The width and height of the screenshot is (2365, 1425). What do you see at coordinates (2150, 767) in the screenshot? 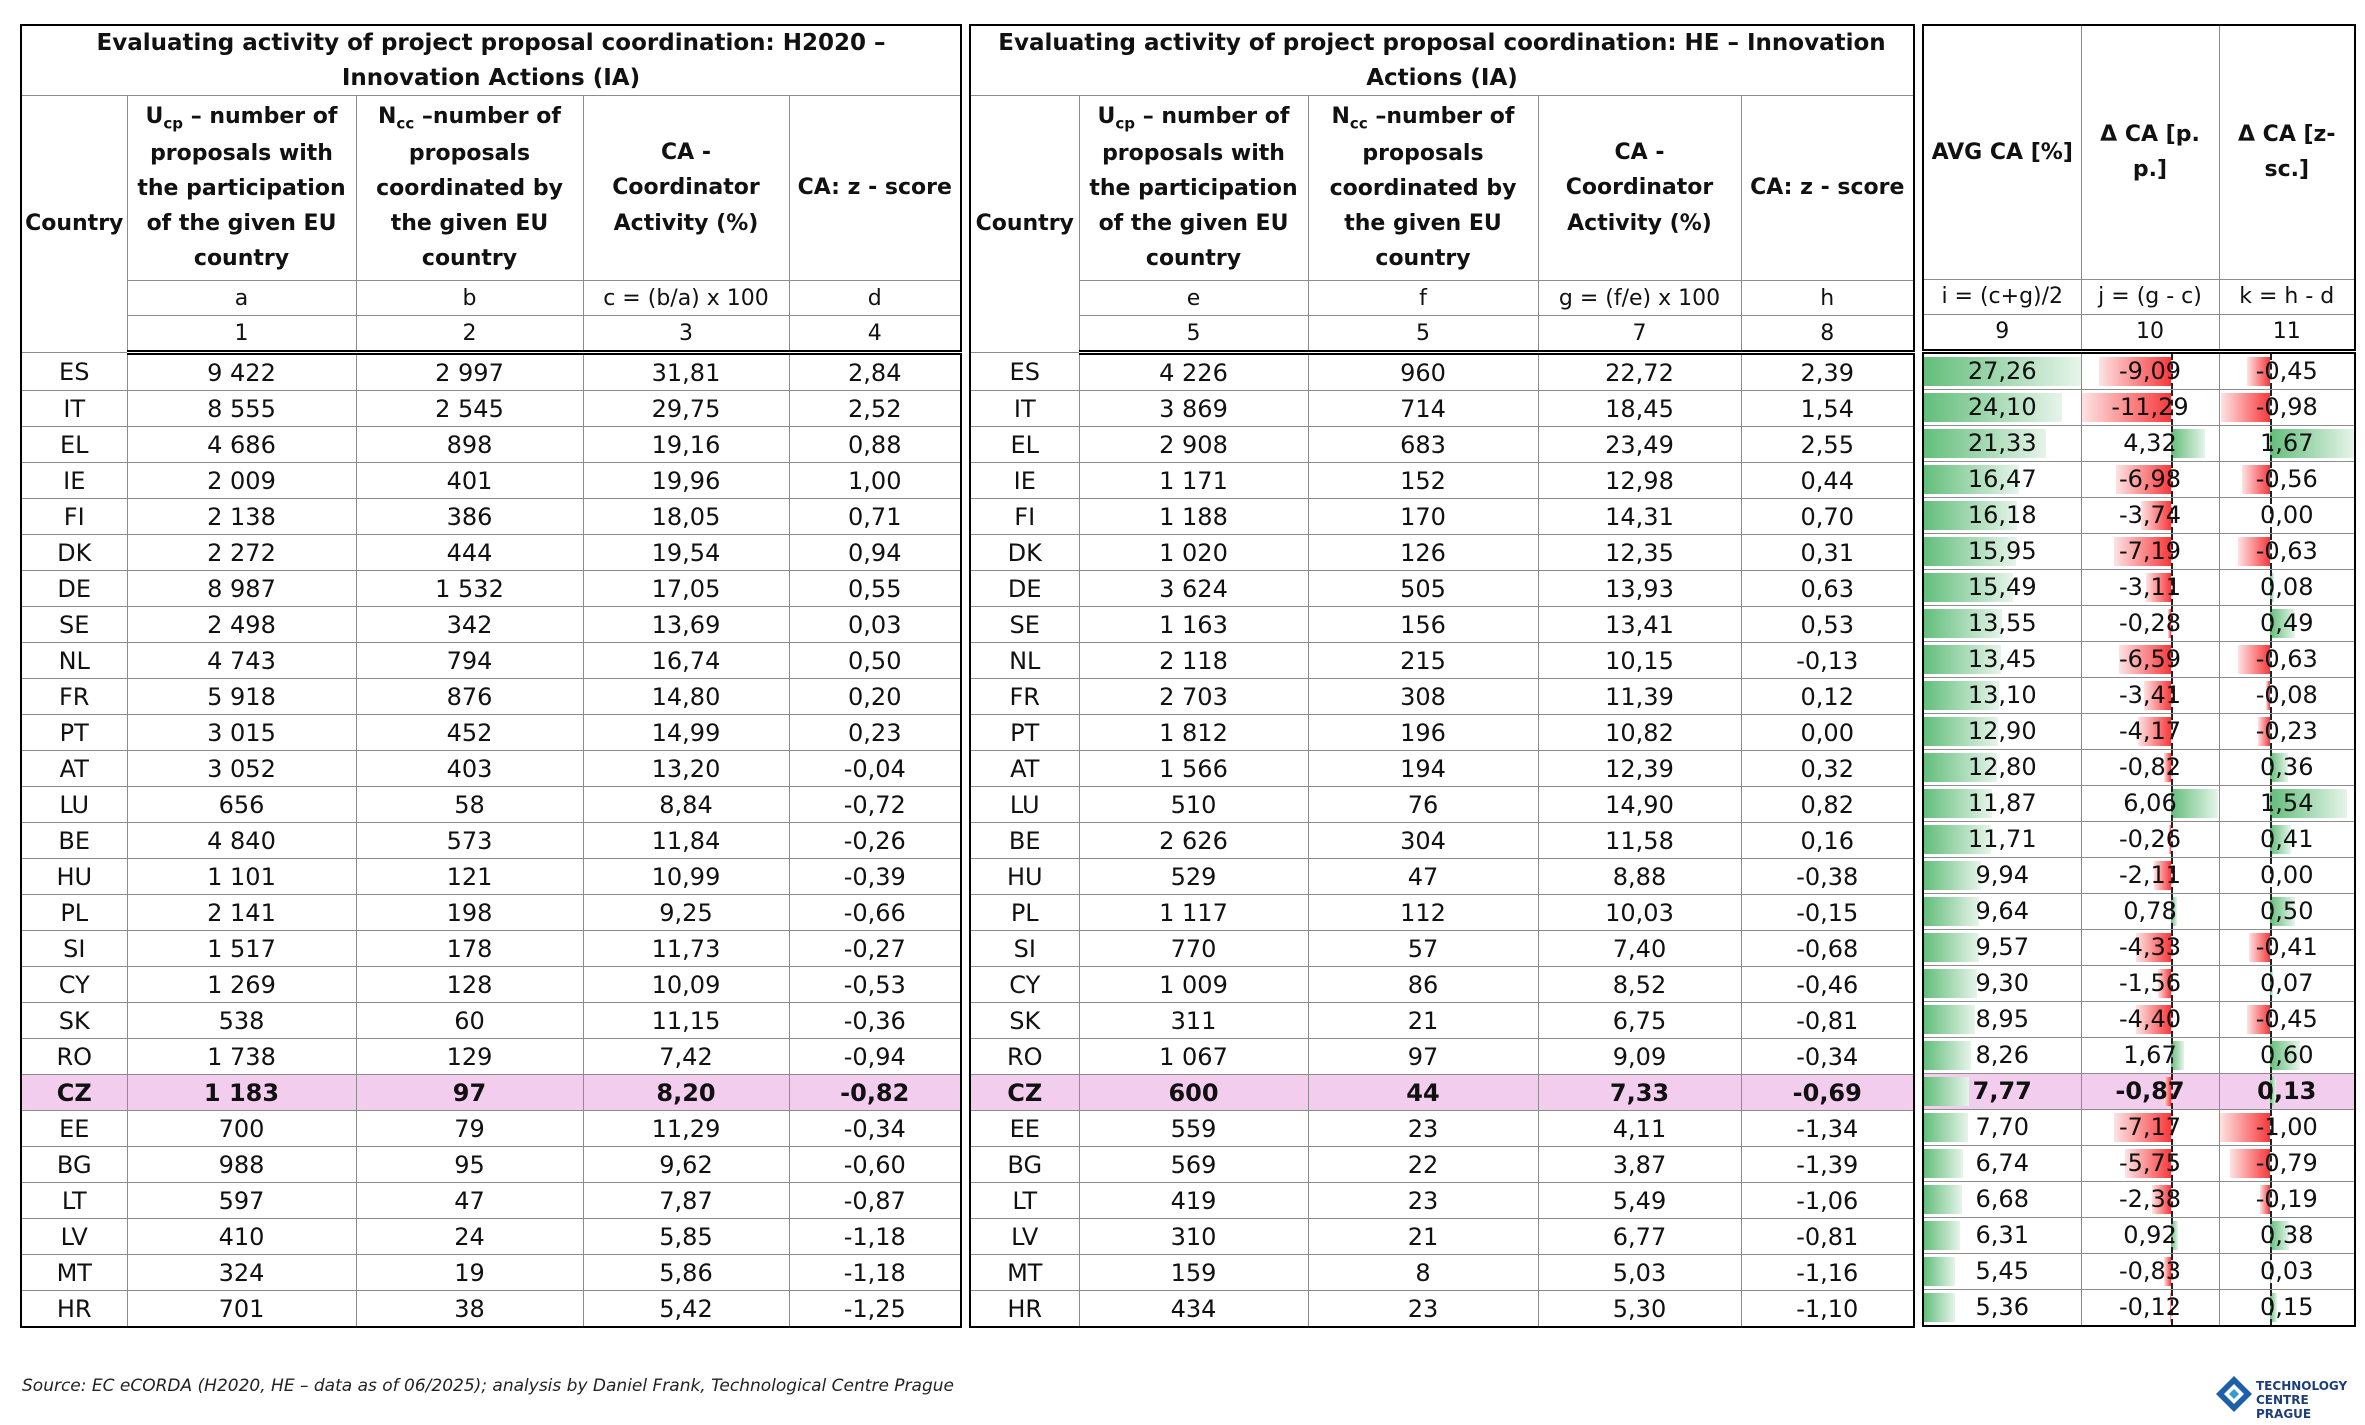
I see `cell-value: -0,82` at bounding box center [2150, 767].